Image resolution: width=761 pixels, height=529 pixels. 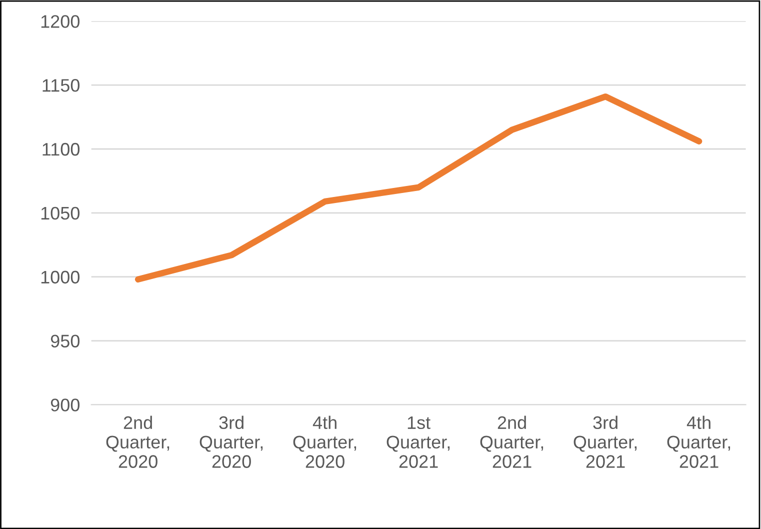 I want to click on y-tick-label: 1050, so click(x=60, y=213).